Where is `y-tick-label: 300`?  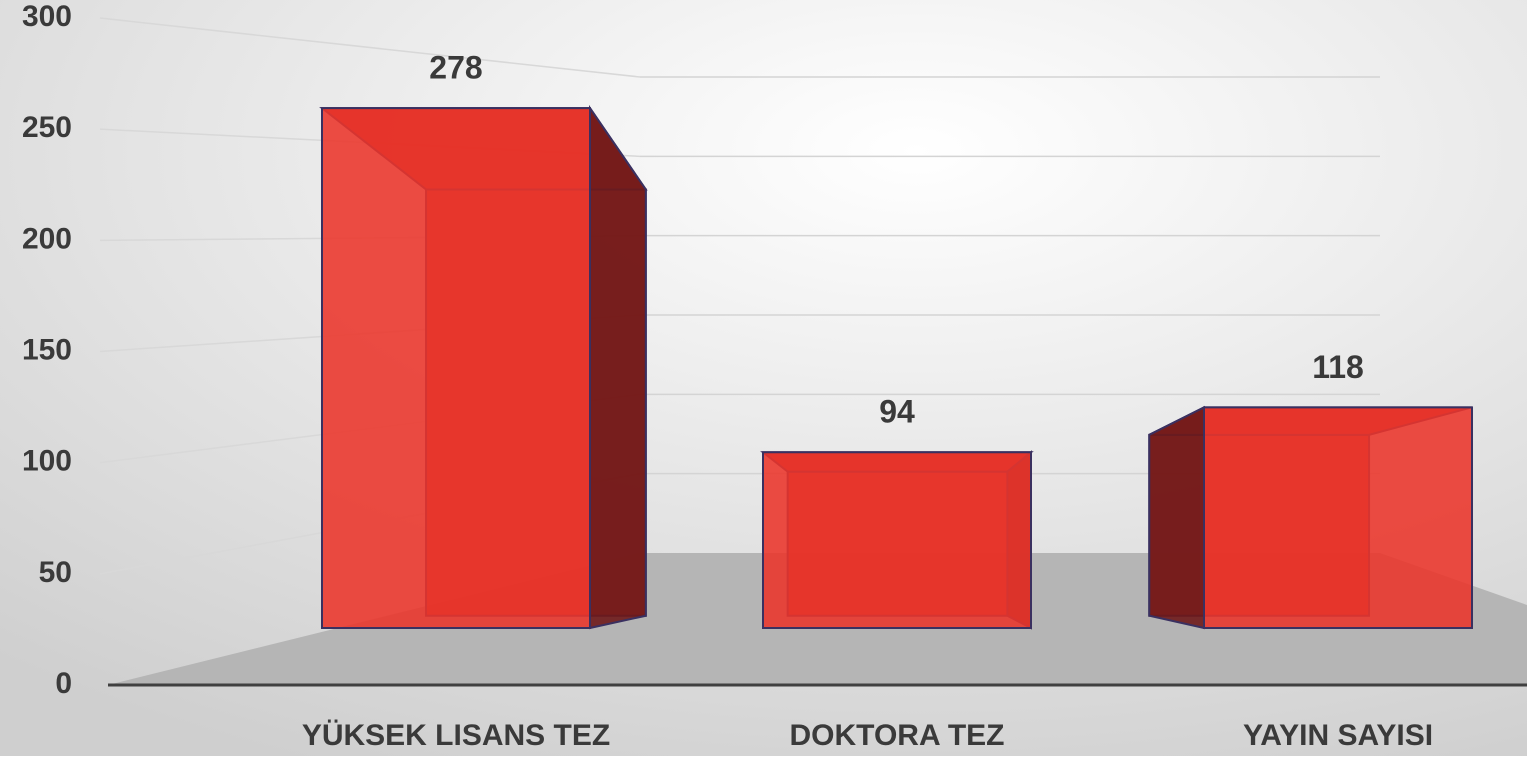
y-tick-label: 300 is located at coordinates (47, 16).